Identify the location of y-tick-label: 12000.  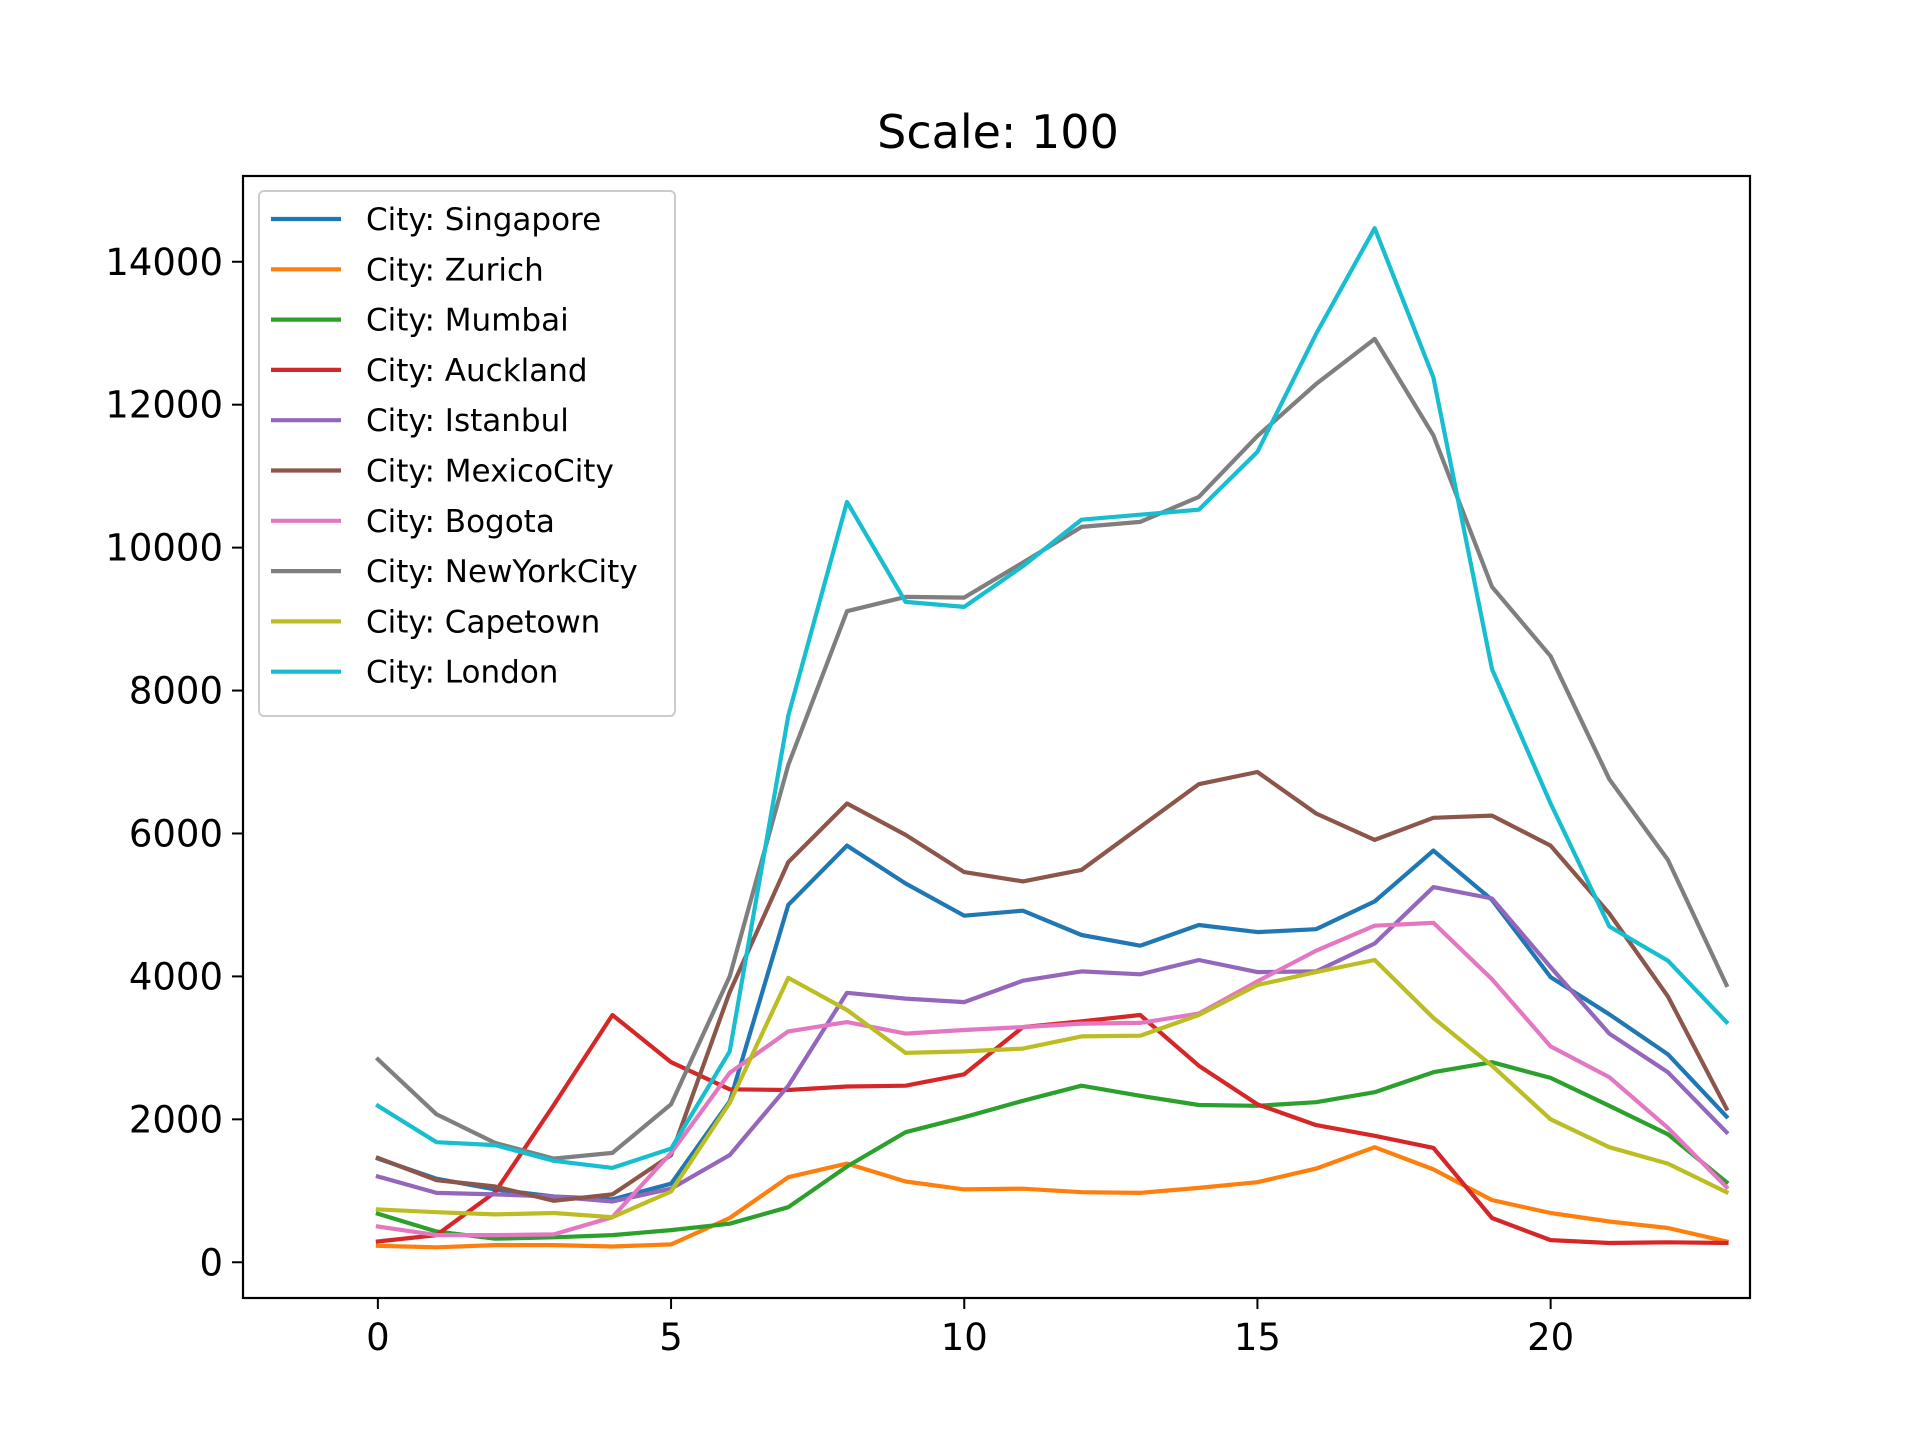
(164, 405).